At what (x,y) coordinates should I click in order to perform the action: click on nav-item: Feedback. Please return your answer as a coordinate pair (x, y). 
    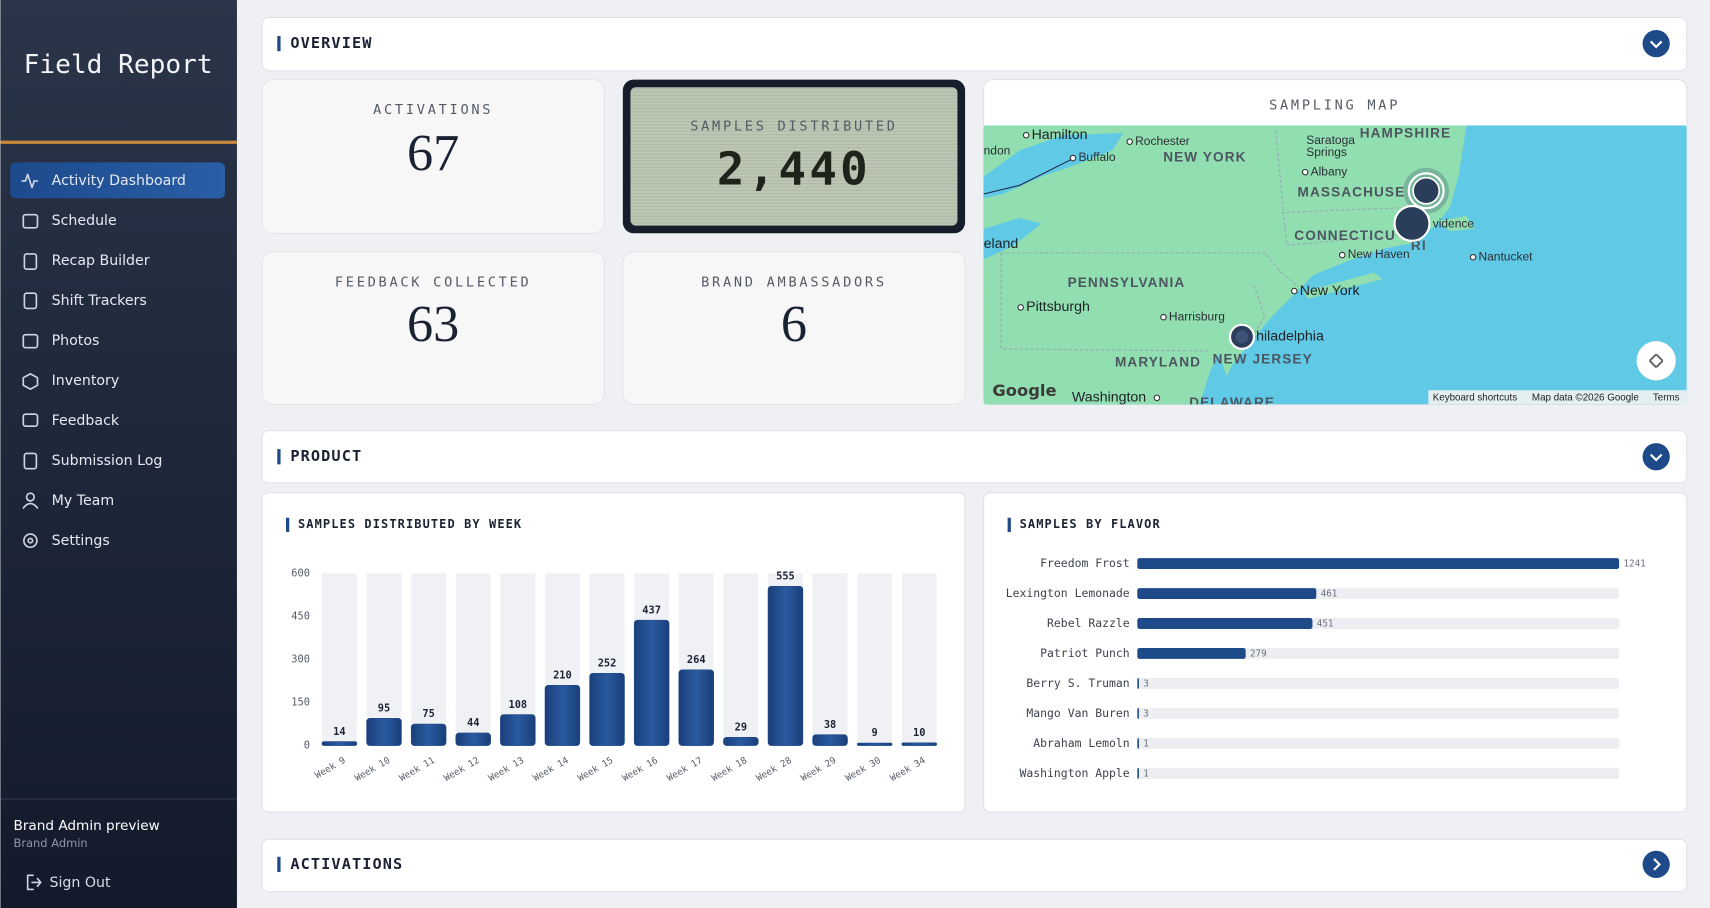
    Looking at the image, I should click on (86, 421).